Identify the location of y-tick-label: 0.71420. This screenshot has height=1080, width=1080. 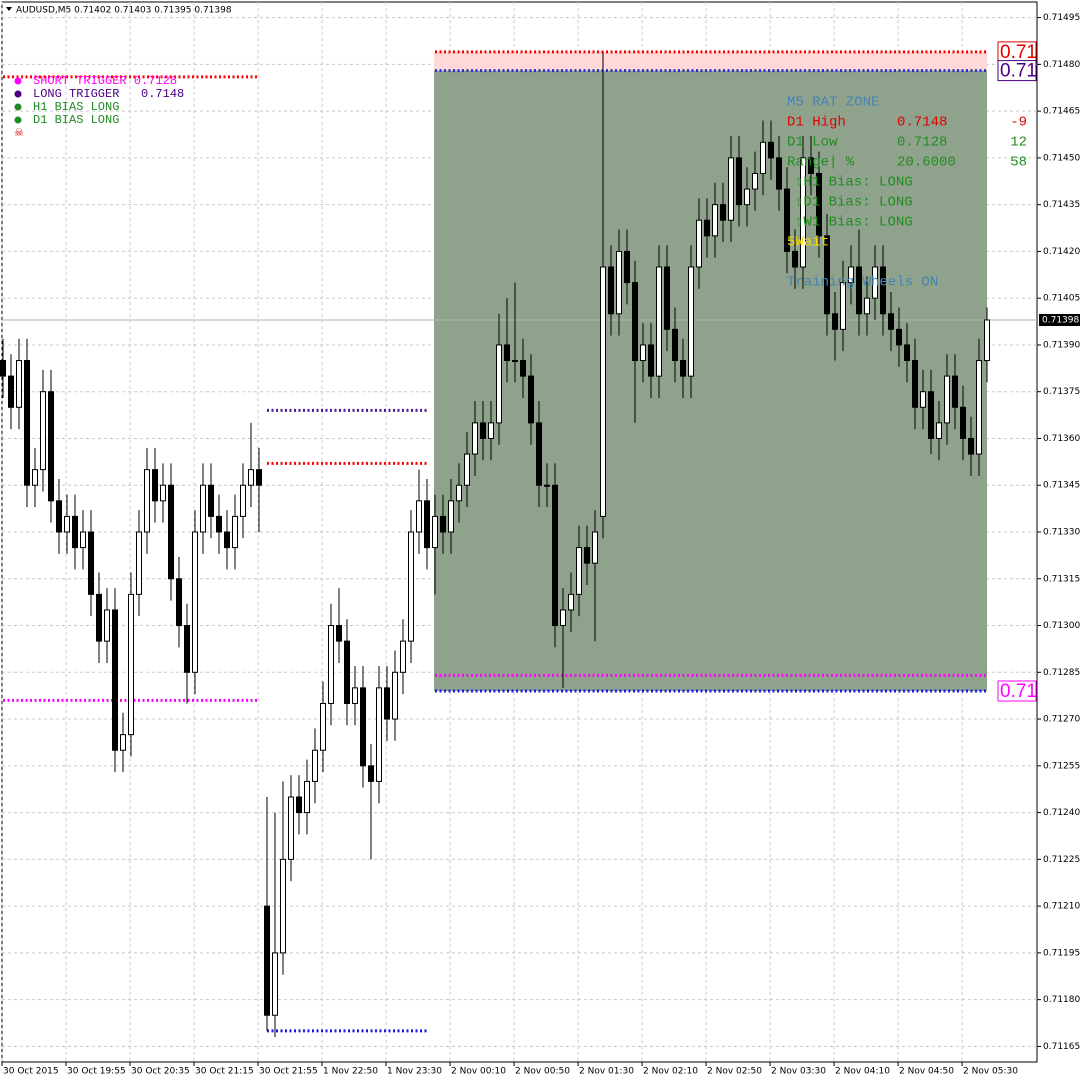
(1061, 252).